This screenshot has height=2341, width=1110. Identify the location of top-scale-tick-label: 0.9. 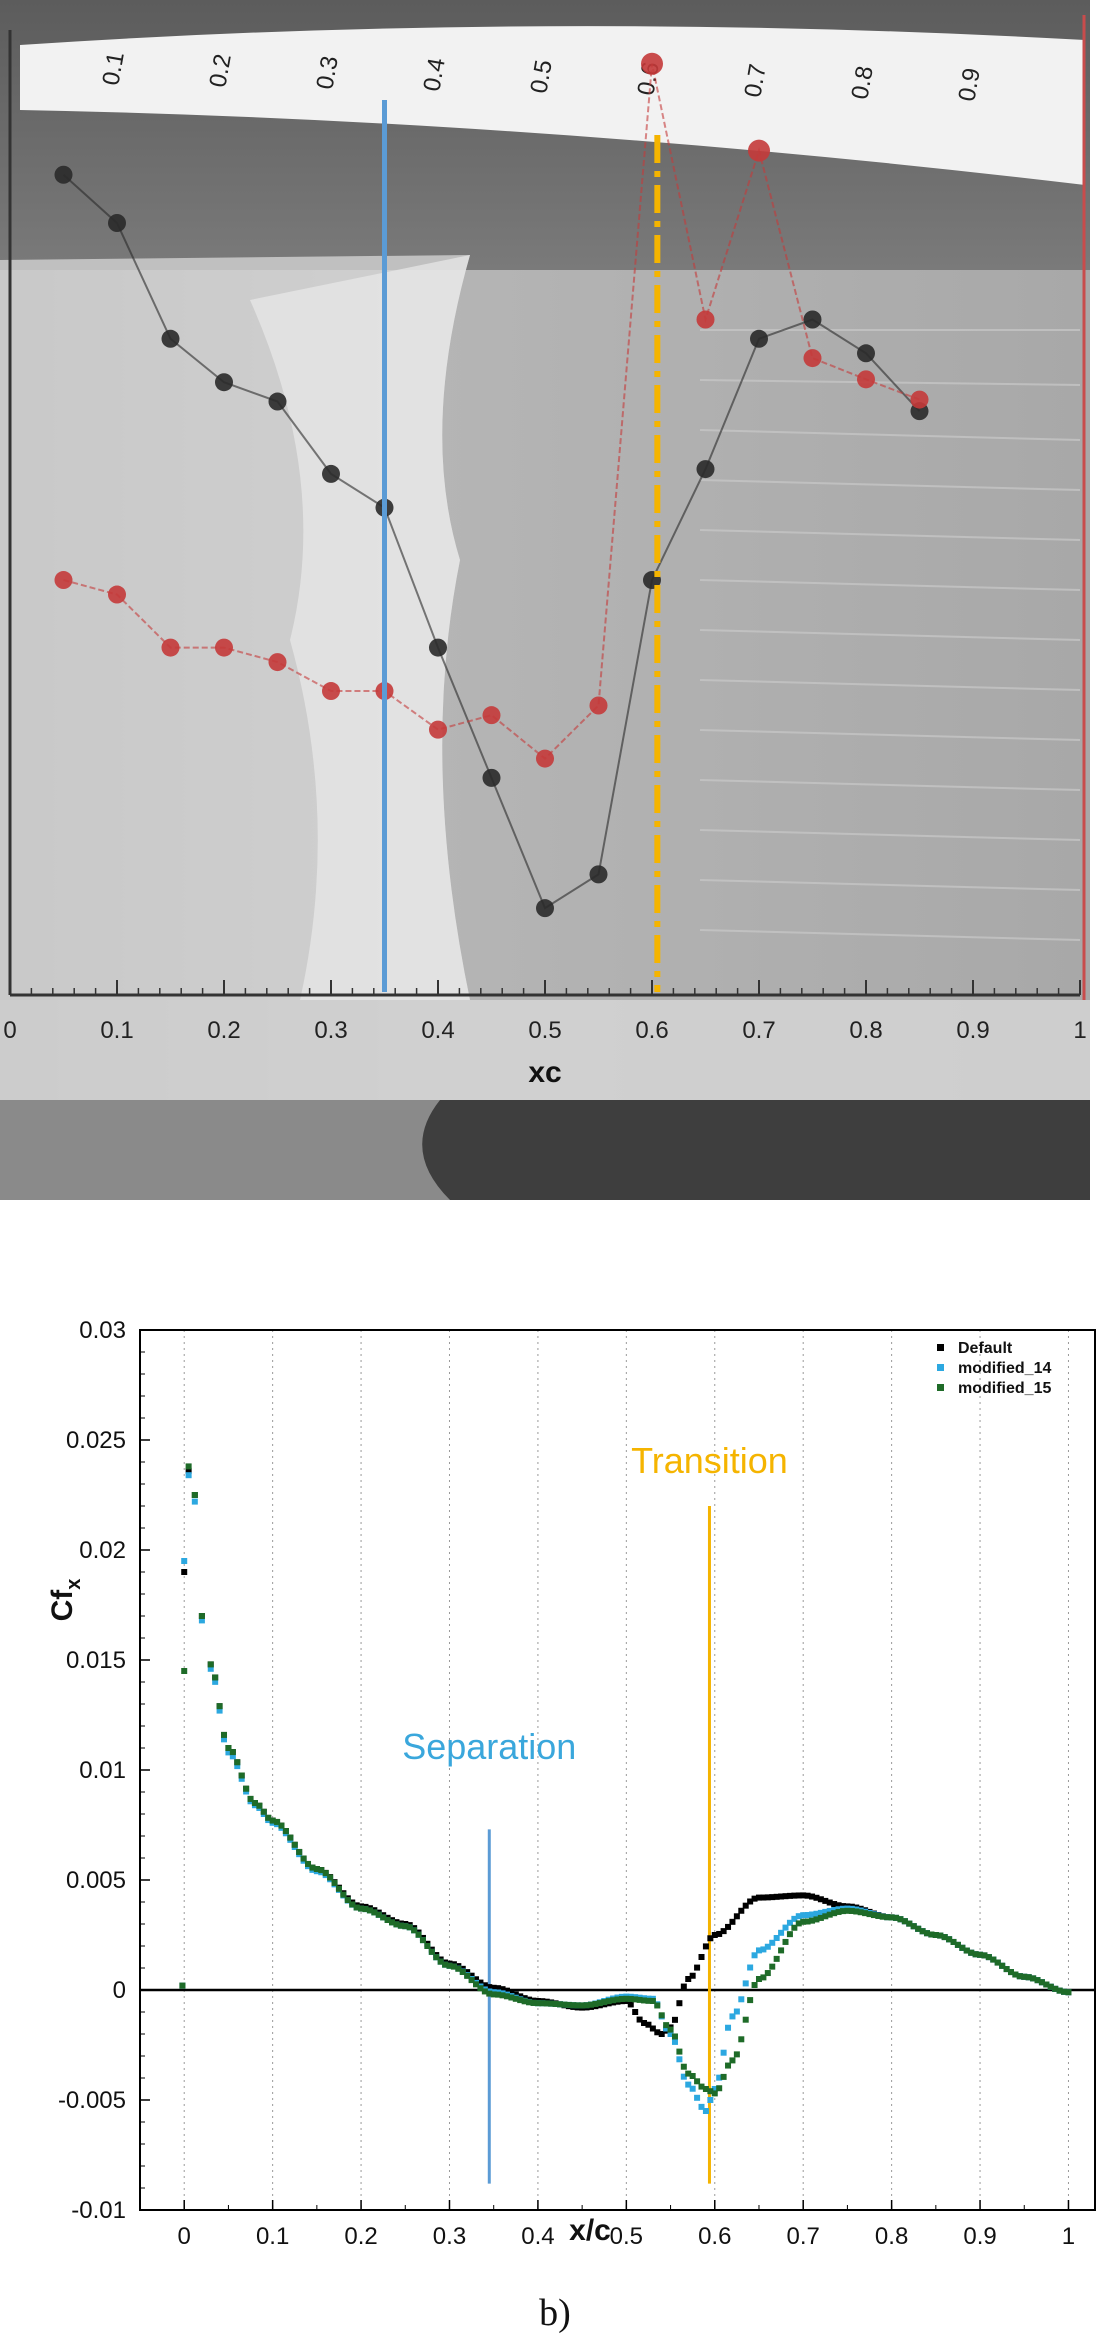
(969, 85).